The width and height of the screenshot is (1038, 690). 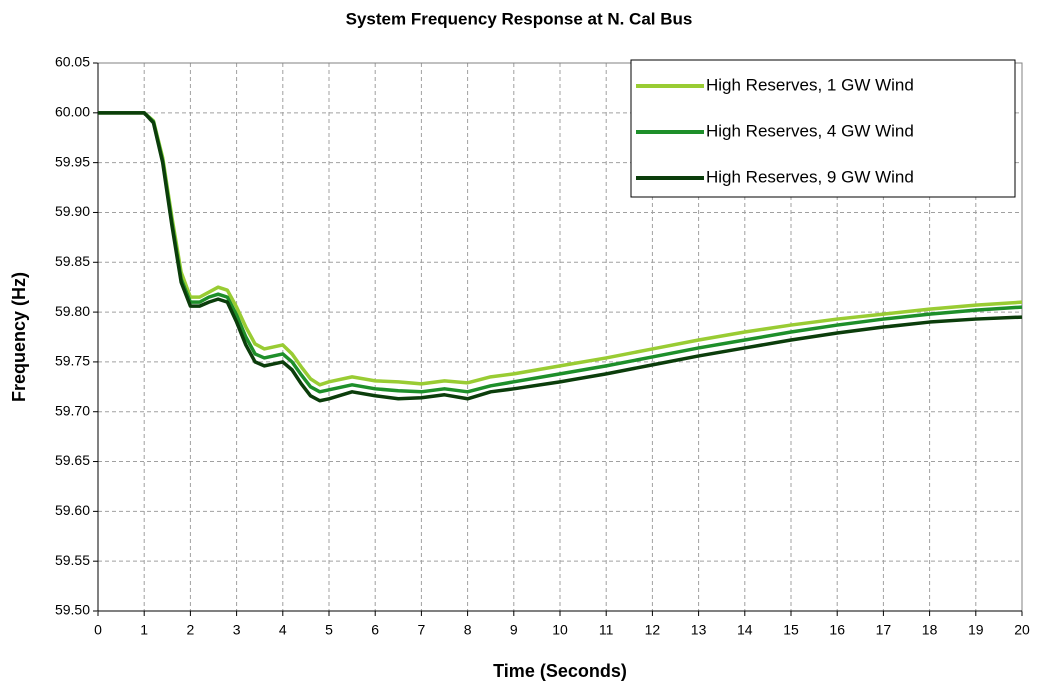 I want to click on x-tick-label: 12, so click(x=653, y=630).